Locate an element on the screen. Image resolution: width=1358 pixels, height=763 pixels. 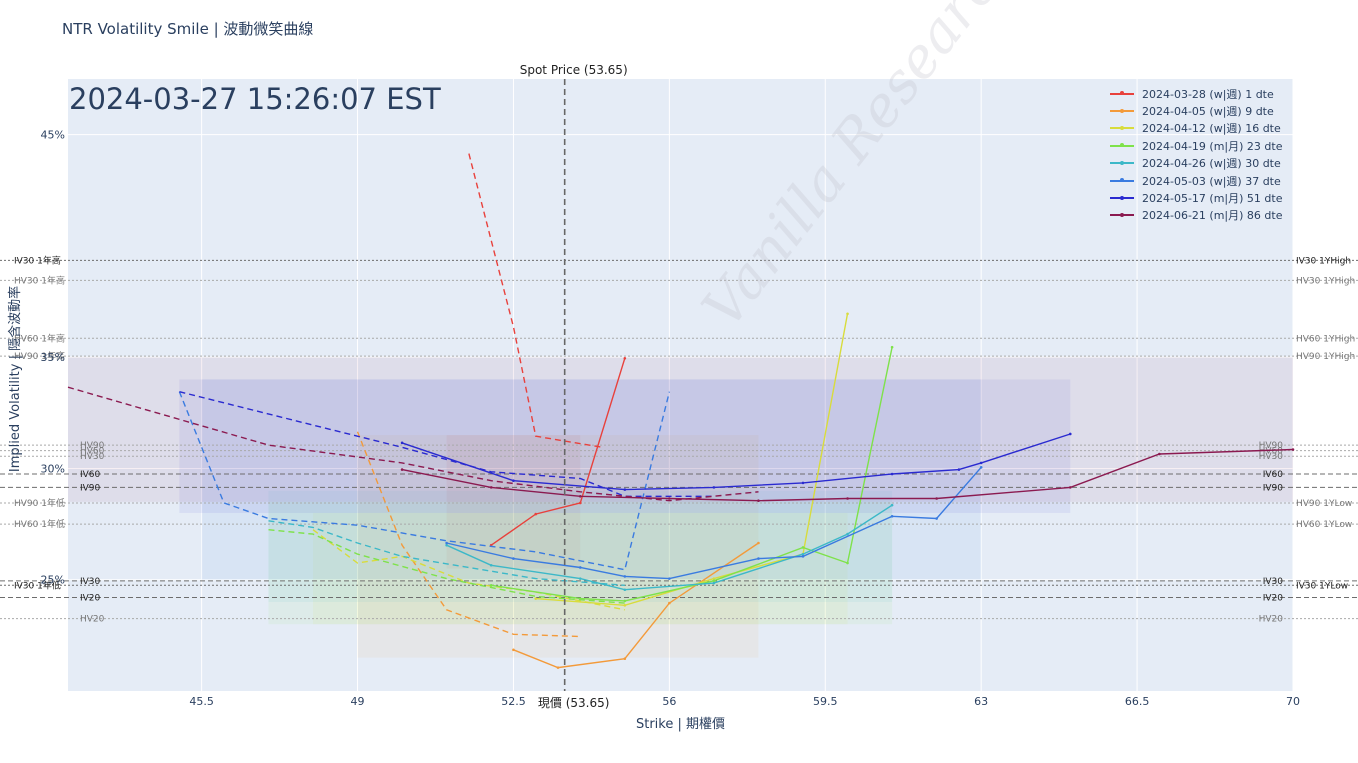
x-tick-label: 49 is located at coordinates (358, 701).